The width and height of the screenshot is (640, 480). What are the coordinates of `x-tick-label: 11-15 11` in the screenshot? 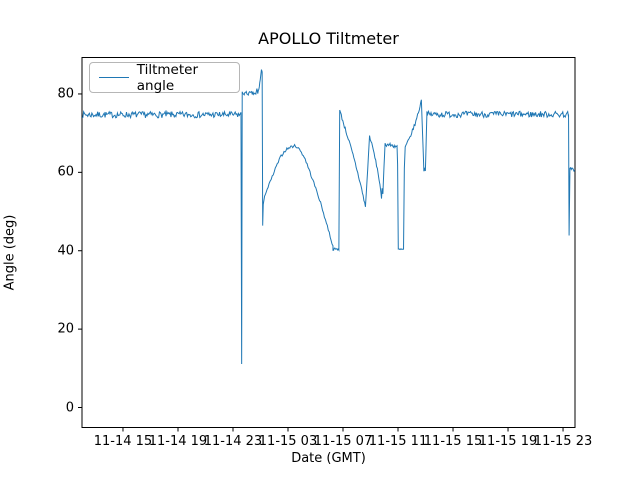 It's located at (398, 441).